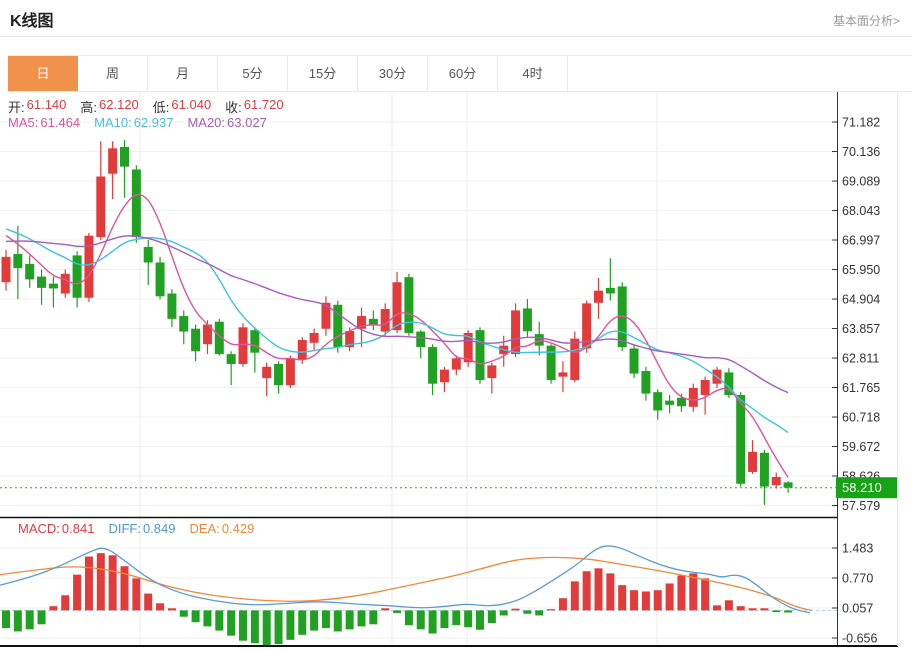 The image size is (912, 651). I want to click on axis-tick-label: -0.656, so click(859, 639).